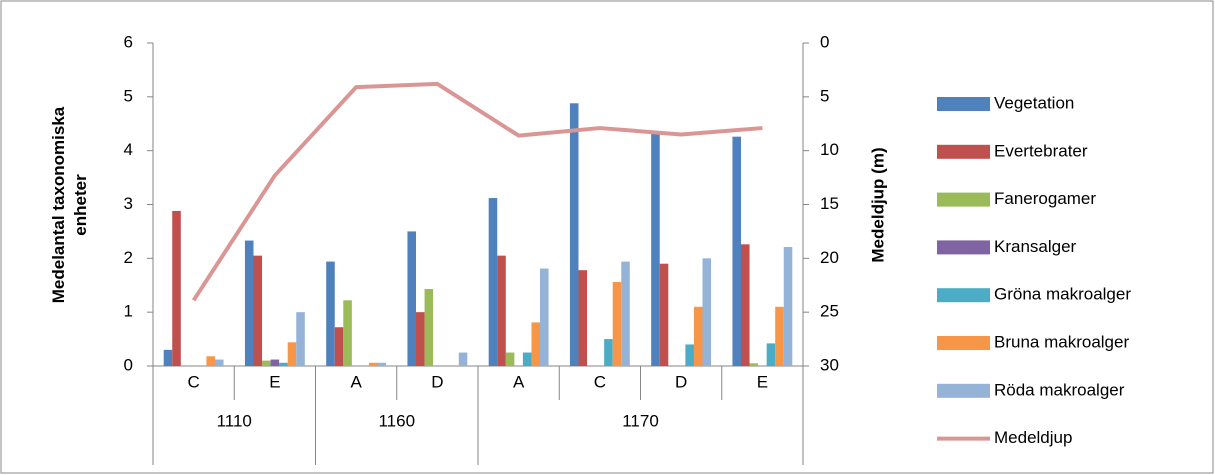 This screenshot has height=475, width=1215. I want to click on y2-tick-label: 20, so click(829, 257).